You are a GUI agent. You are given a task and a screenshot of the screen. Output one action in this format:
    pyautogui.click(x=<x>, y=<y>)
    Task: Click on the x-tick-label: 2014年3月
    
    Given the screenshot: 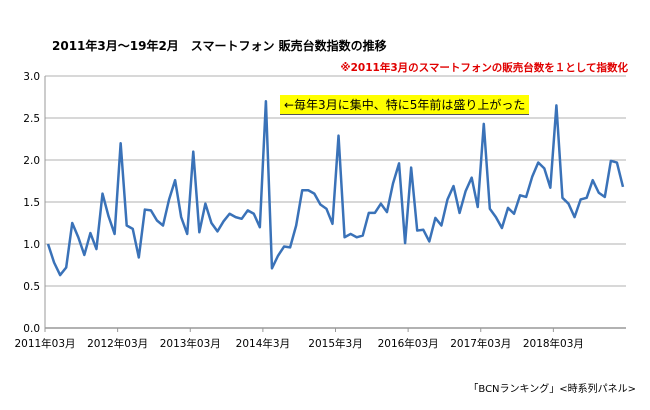 What is the action you would take?
    pyautogui.click(x=263, y=343)
    